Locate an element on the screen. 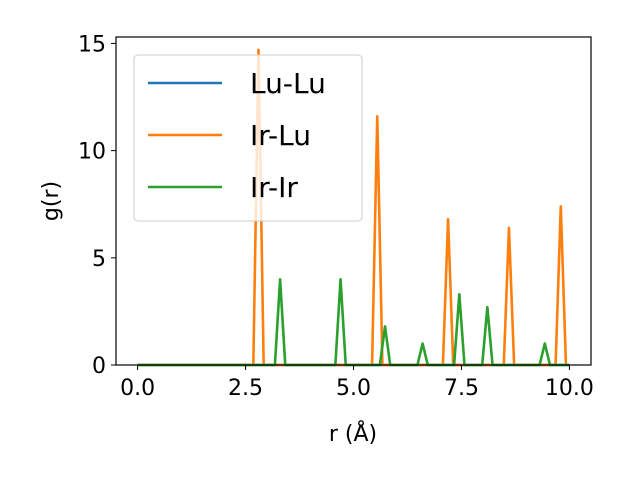 This screenshot has width=640, height=480. x-axis: 0.0 2.5 5.0 7.5 10.0 is located at coordinates (357, 383).